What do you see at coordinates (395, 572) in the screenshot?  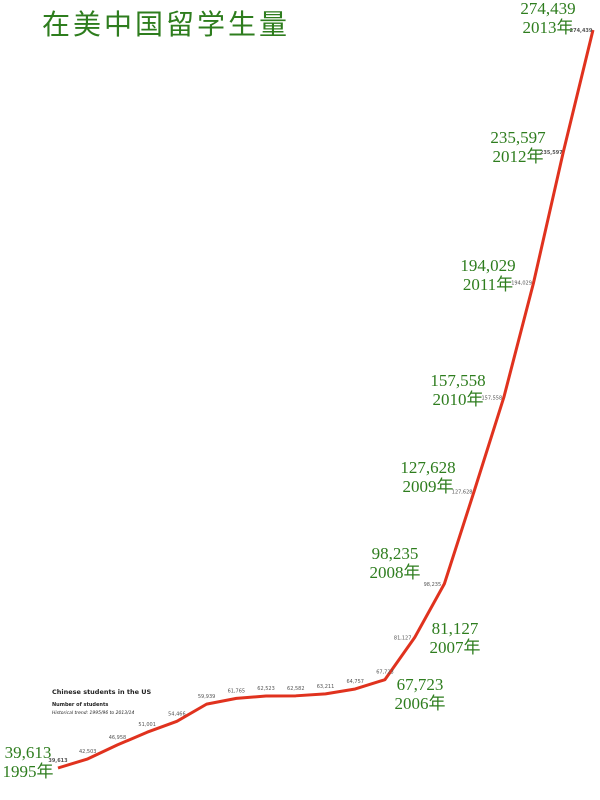 I see `annotation-year: 2008年` at bounding box center [395, 572].